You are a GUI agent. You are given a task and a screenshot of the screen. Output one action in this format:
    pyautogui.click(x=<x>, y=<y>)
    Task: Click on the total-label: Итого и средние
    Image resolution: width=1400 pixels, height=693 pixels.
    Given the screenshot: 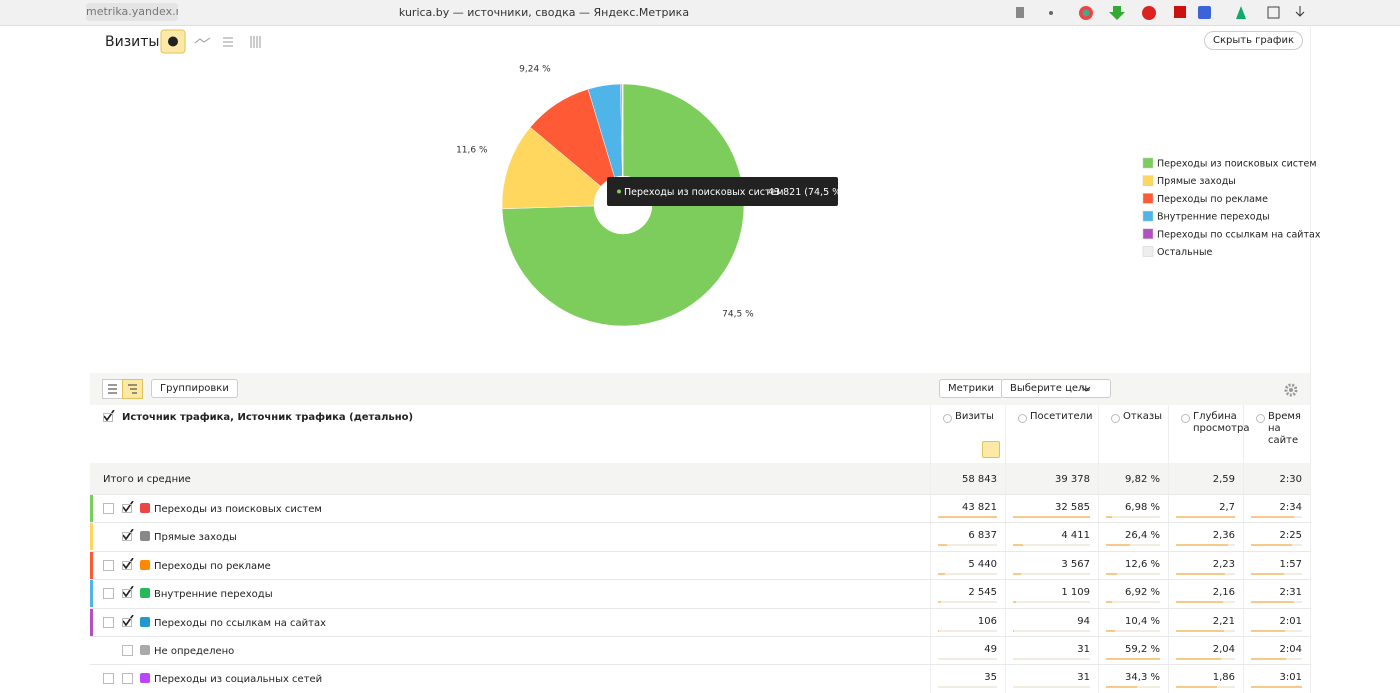 What is the action you would take?
    pyautogui.click(x=147, y=479)
    